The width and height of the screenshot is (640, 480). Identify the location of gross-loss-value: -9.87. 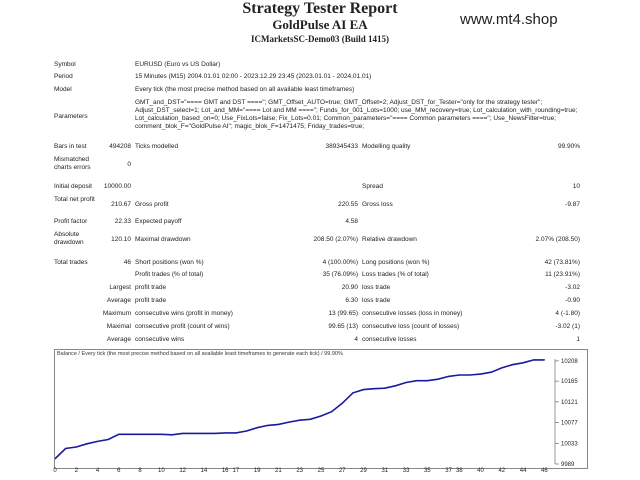
(572, 204).